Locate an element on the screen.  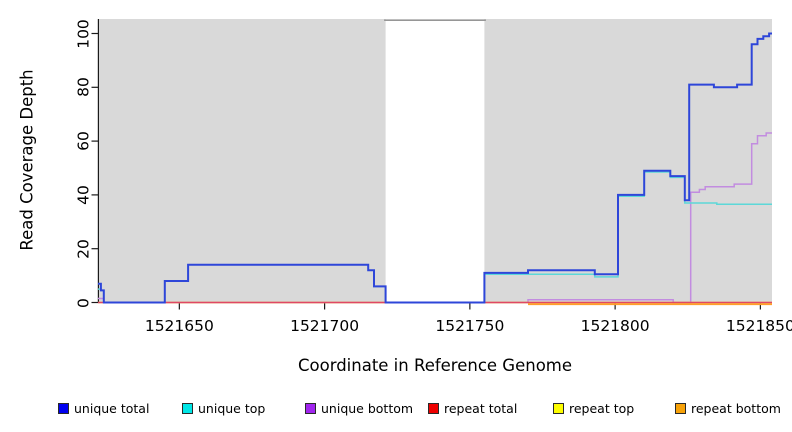
legend-label: unique bottom is located at coordinates (367, 408).